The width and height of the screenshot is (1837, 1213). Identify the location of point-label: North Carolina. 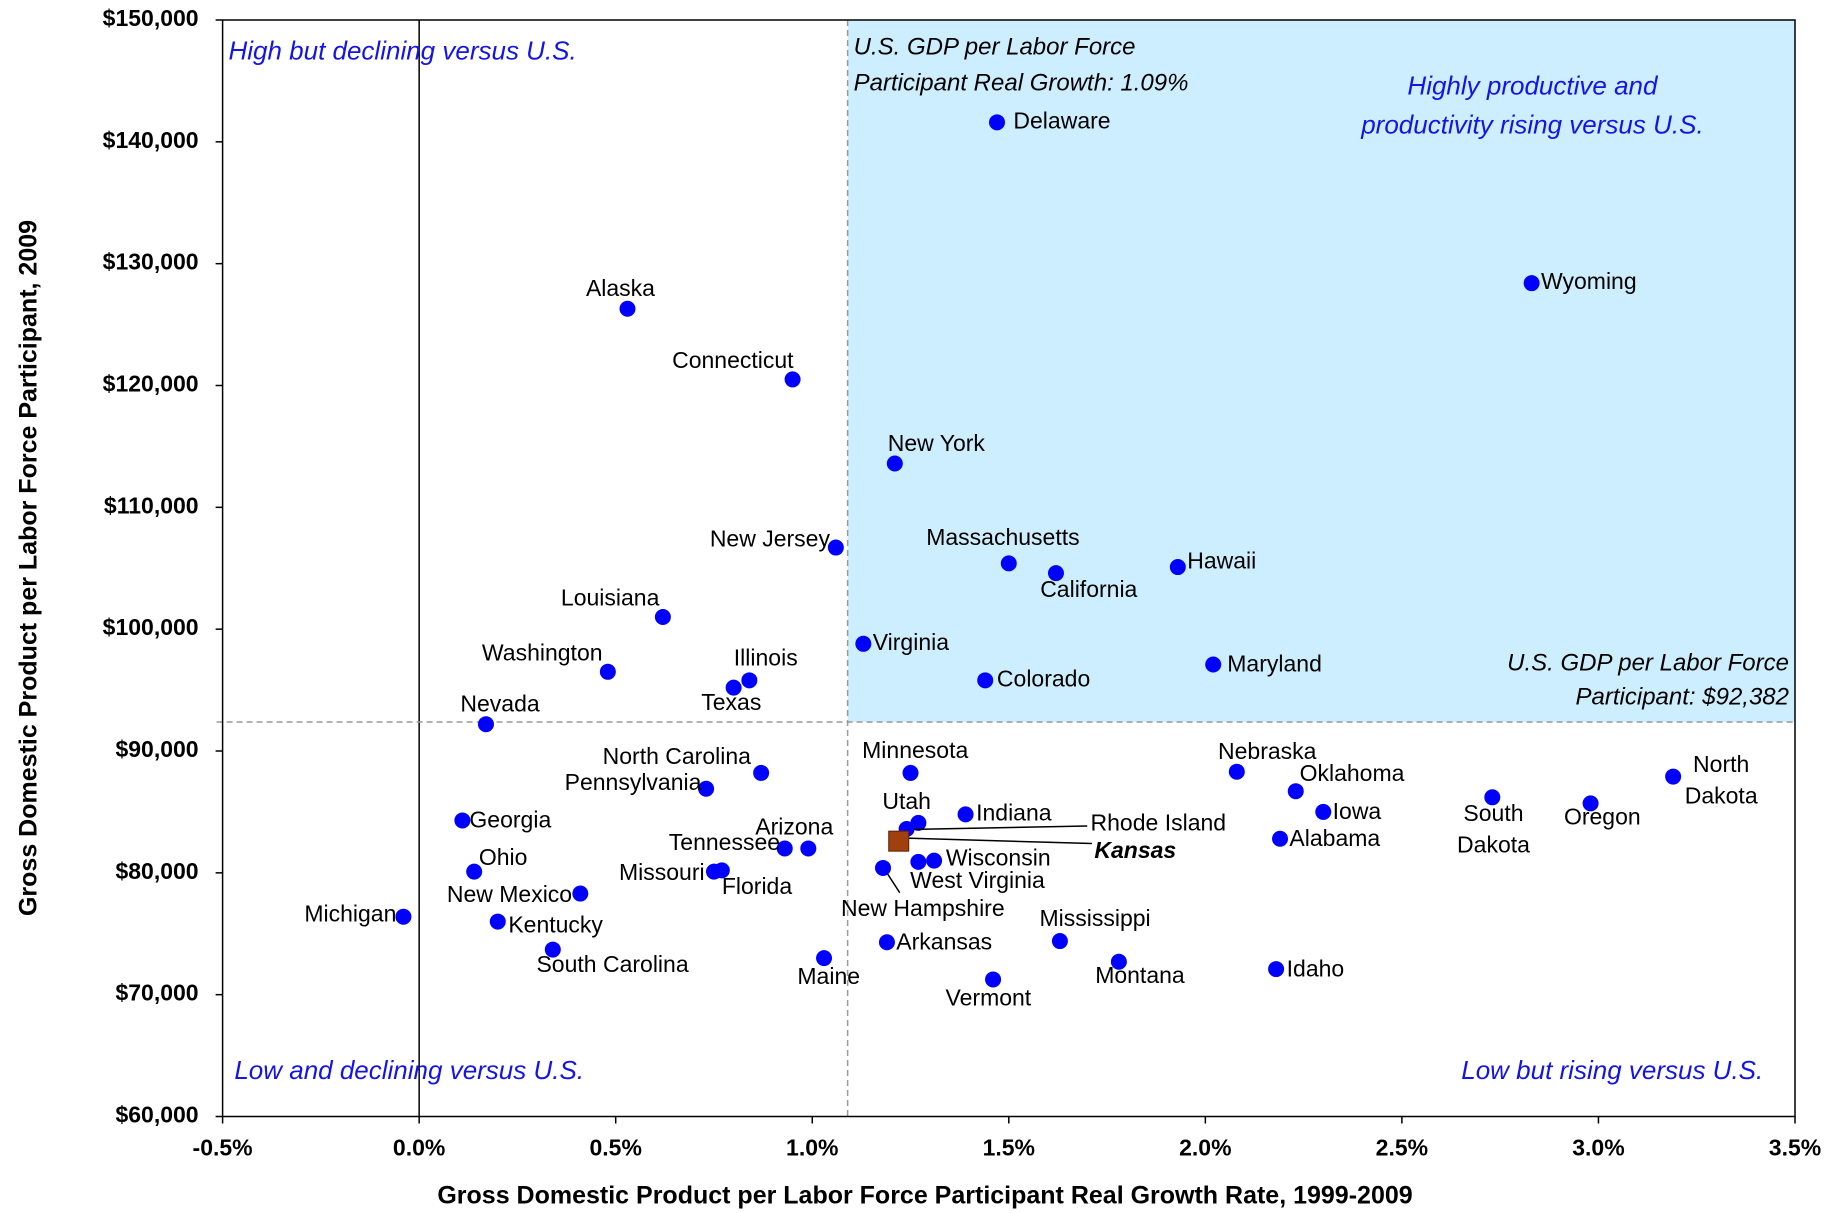
(677, 756).